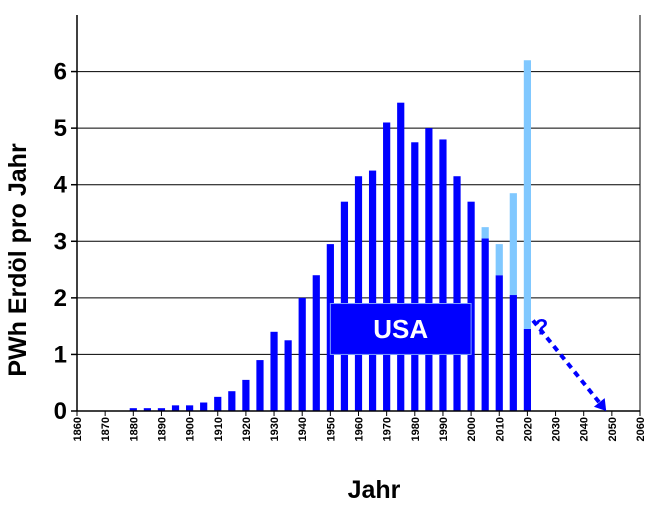 This screenshot has width=667, height=508. What do you see at coordinates (499, 260) in the screenshot?
I see `bar-light-2010` at bounding box center [499, 260].